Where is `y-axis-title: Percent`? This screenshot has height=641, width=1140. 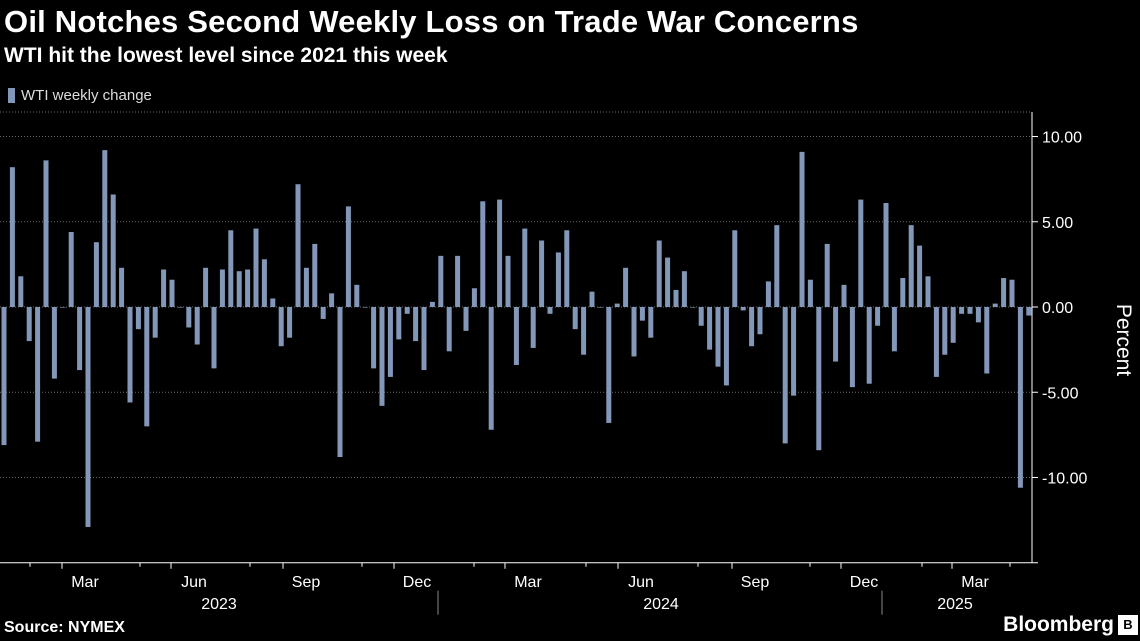 y-axis-title: Percent is located at coordinates (1123, 340).